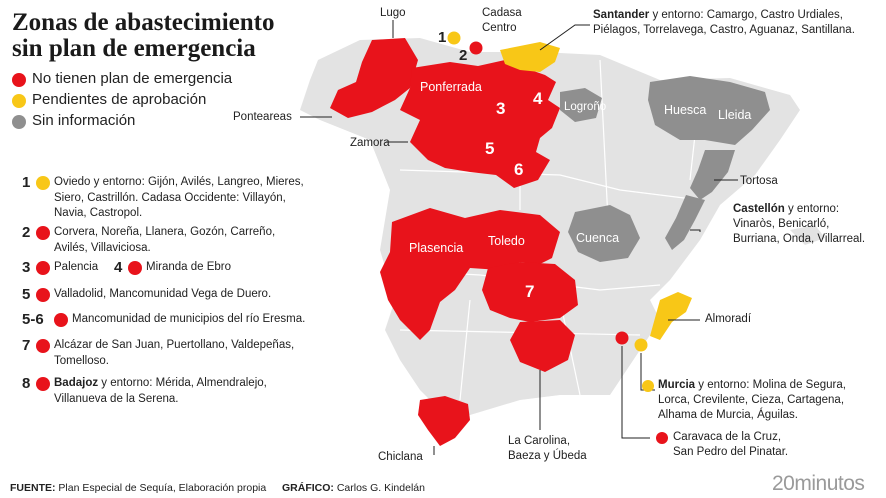 This screenshot has height=498, width=886. I want to click on list-num-8: 8, so click(26, 383).